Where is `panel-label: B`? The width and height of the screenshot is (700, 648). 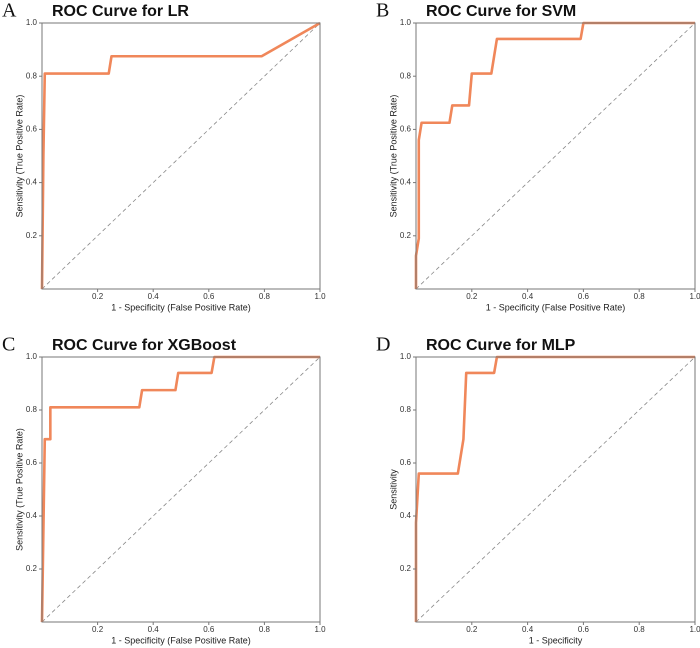
panel-label: B is located at coordinates (382, 11).